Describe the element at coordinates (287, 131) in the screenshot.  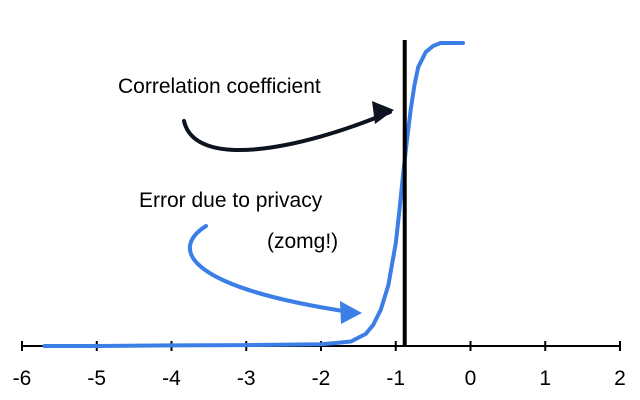
I see `correlation-arrow` at that location.